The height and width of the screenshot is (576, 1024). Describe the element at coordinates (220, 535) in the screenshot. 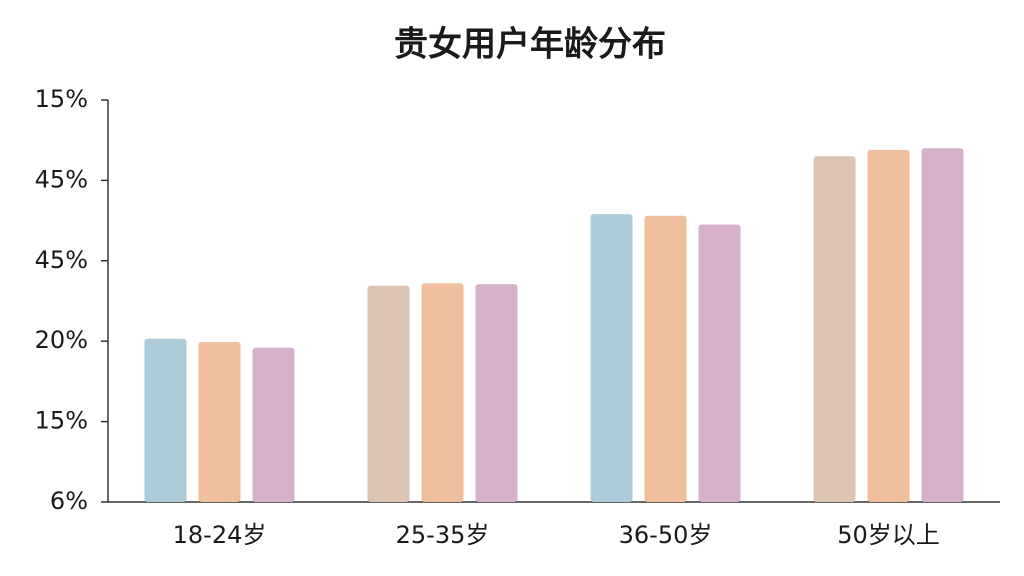

I see `x-tick-label: 18-24岁` at that location.